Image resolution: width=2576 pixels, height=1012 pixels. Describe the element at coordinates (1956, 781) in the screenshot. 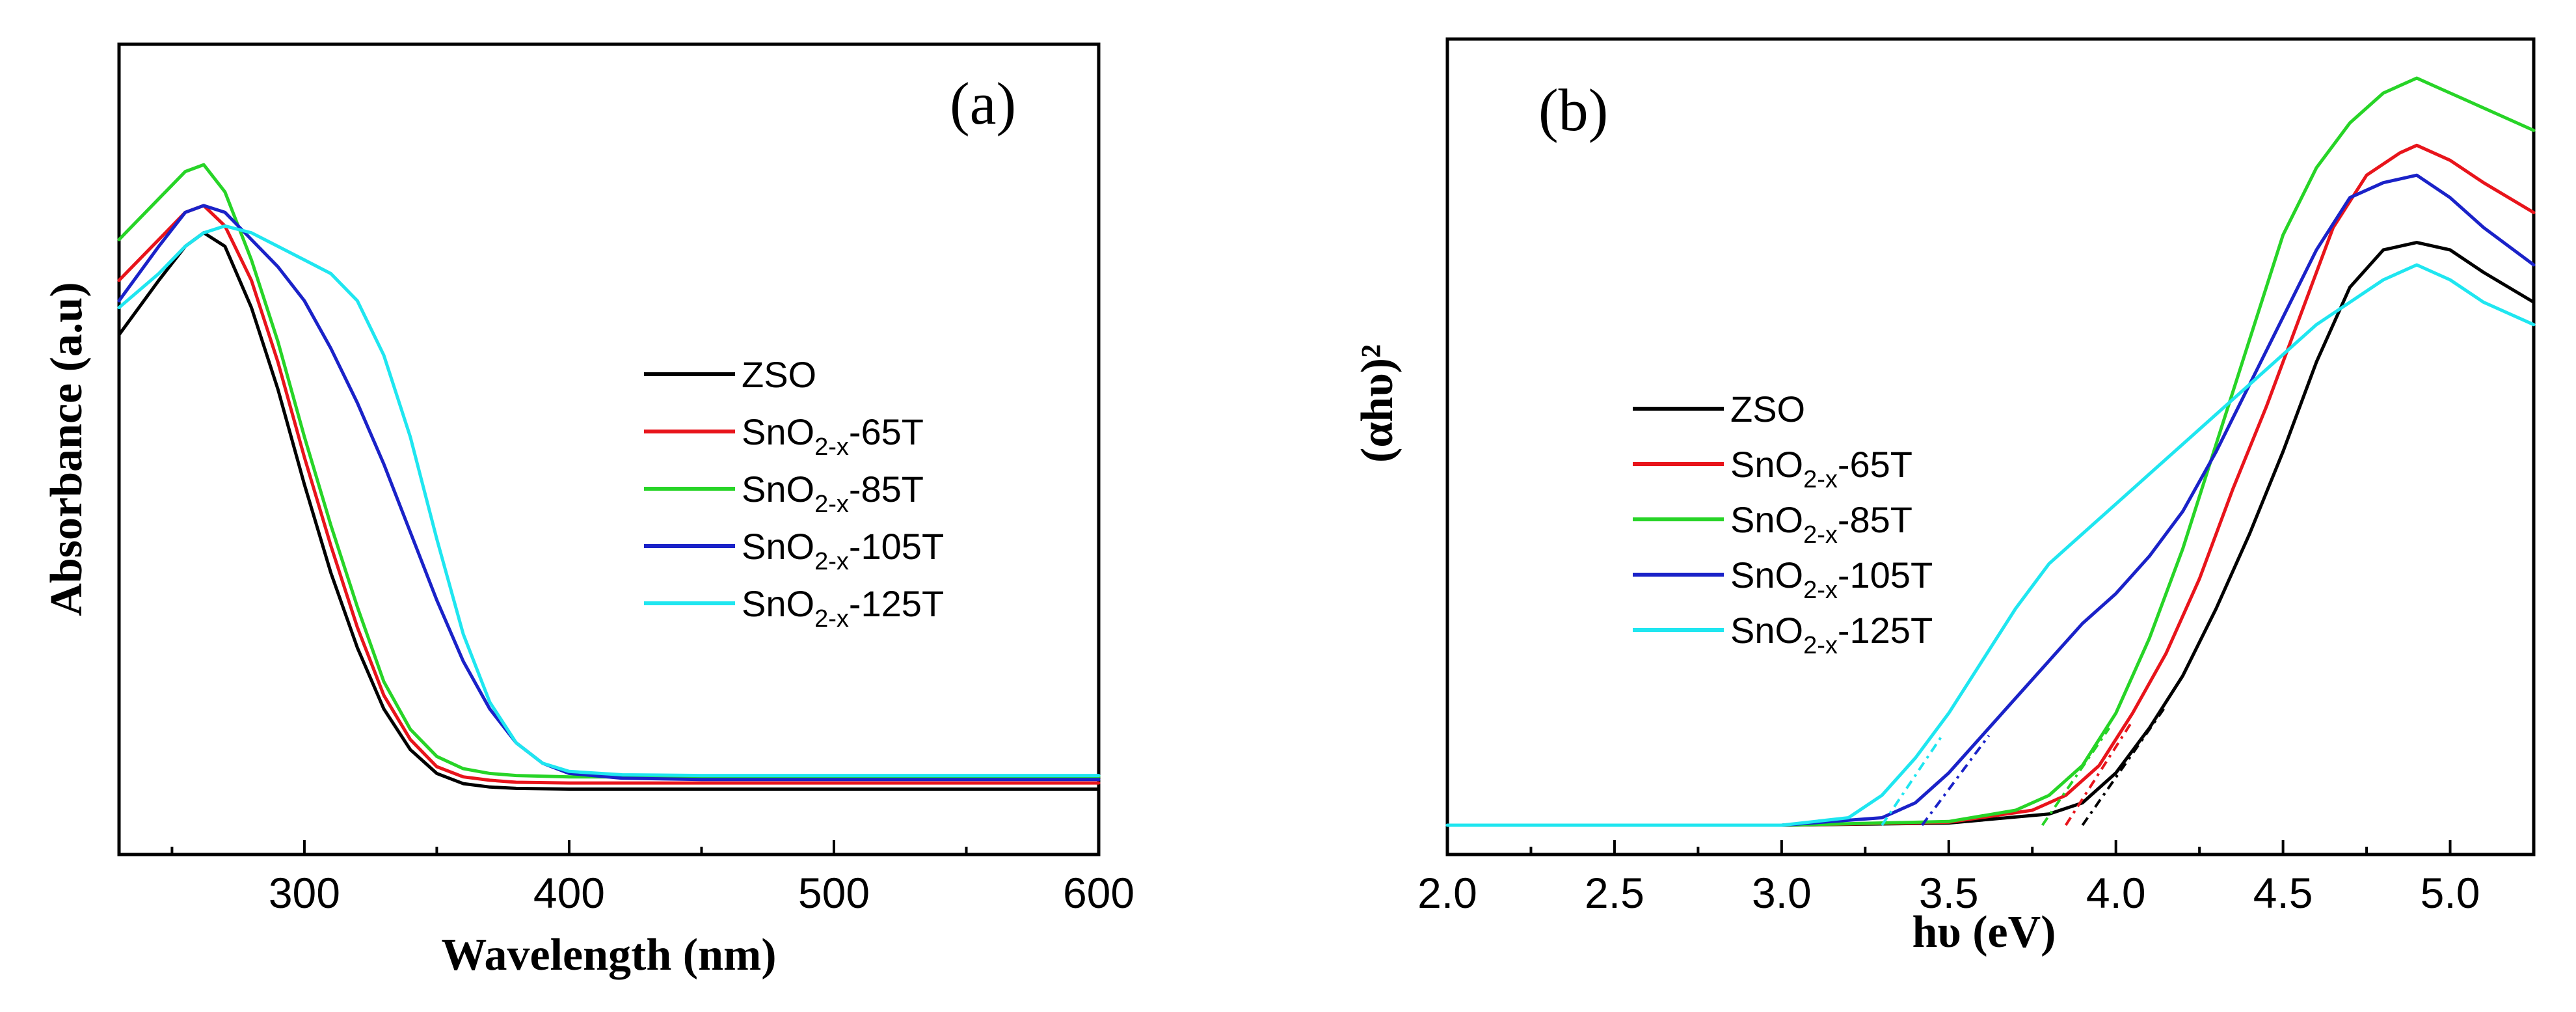

I see `panel-b-tauc-fit-sno2-x-105t` at that location.